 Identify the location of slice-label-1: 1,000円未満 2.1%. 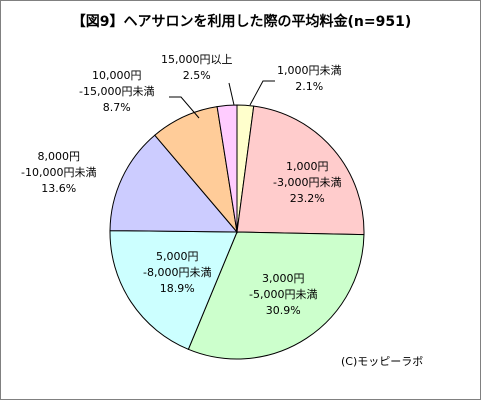
(309, 79).